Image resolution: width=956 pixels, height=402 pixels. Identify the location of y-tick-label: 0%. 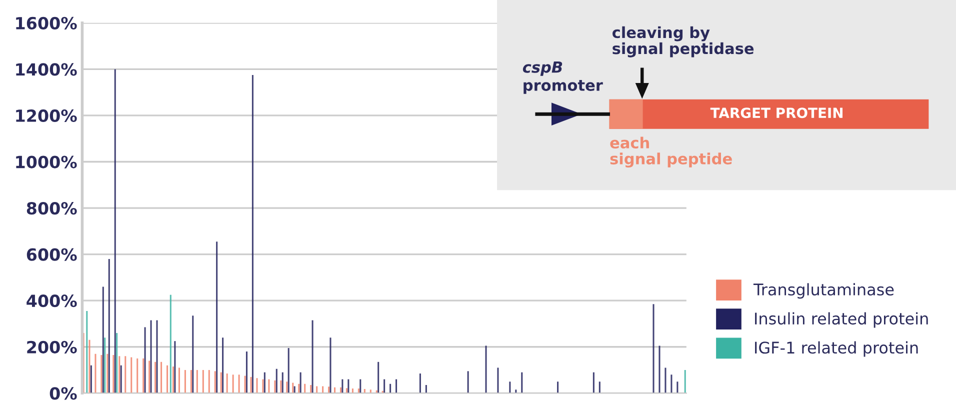
(63, 393).